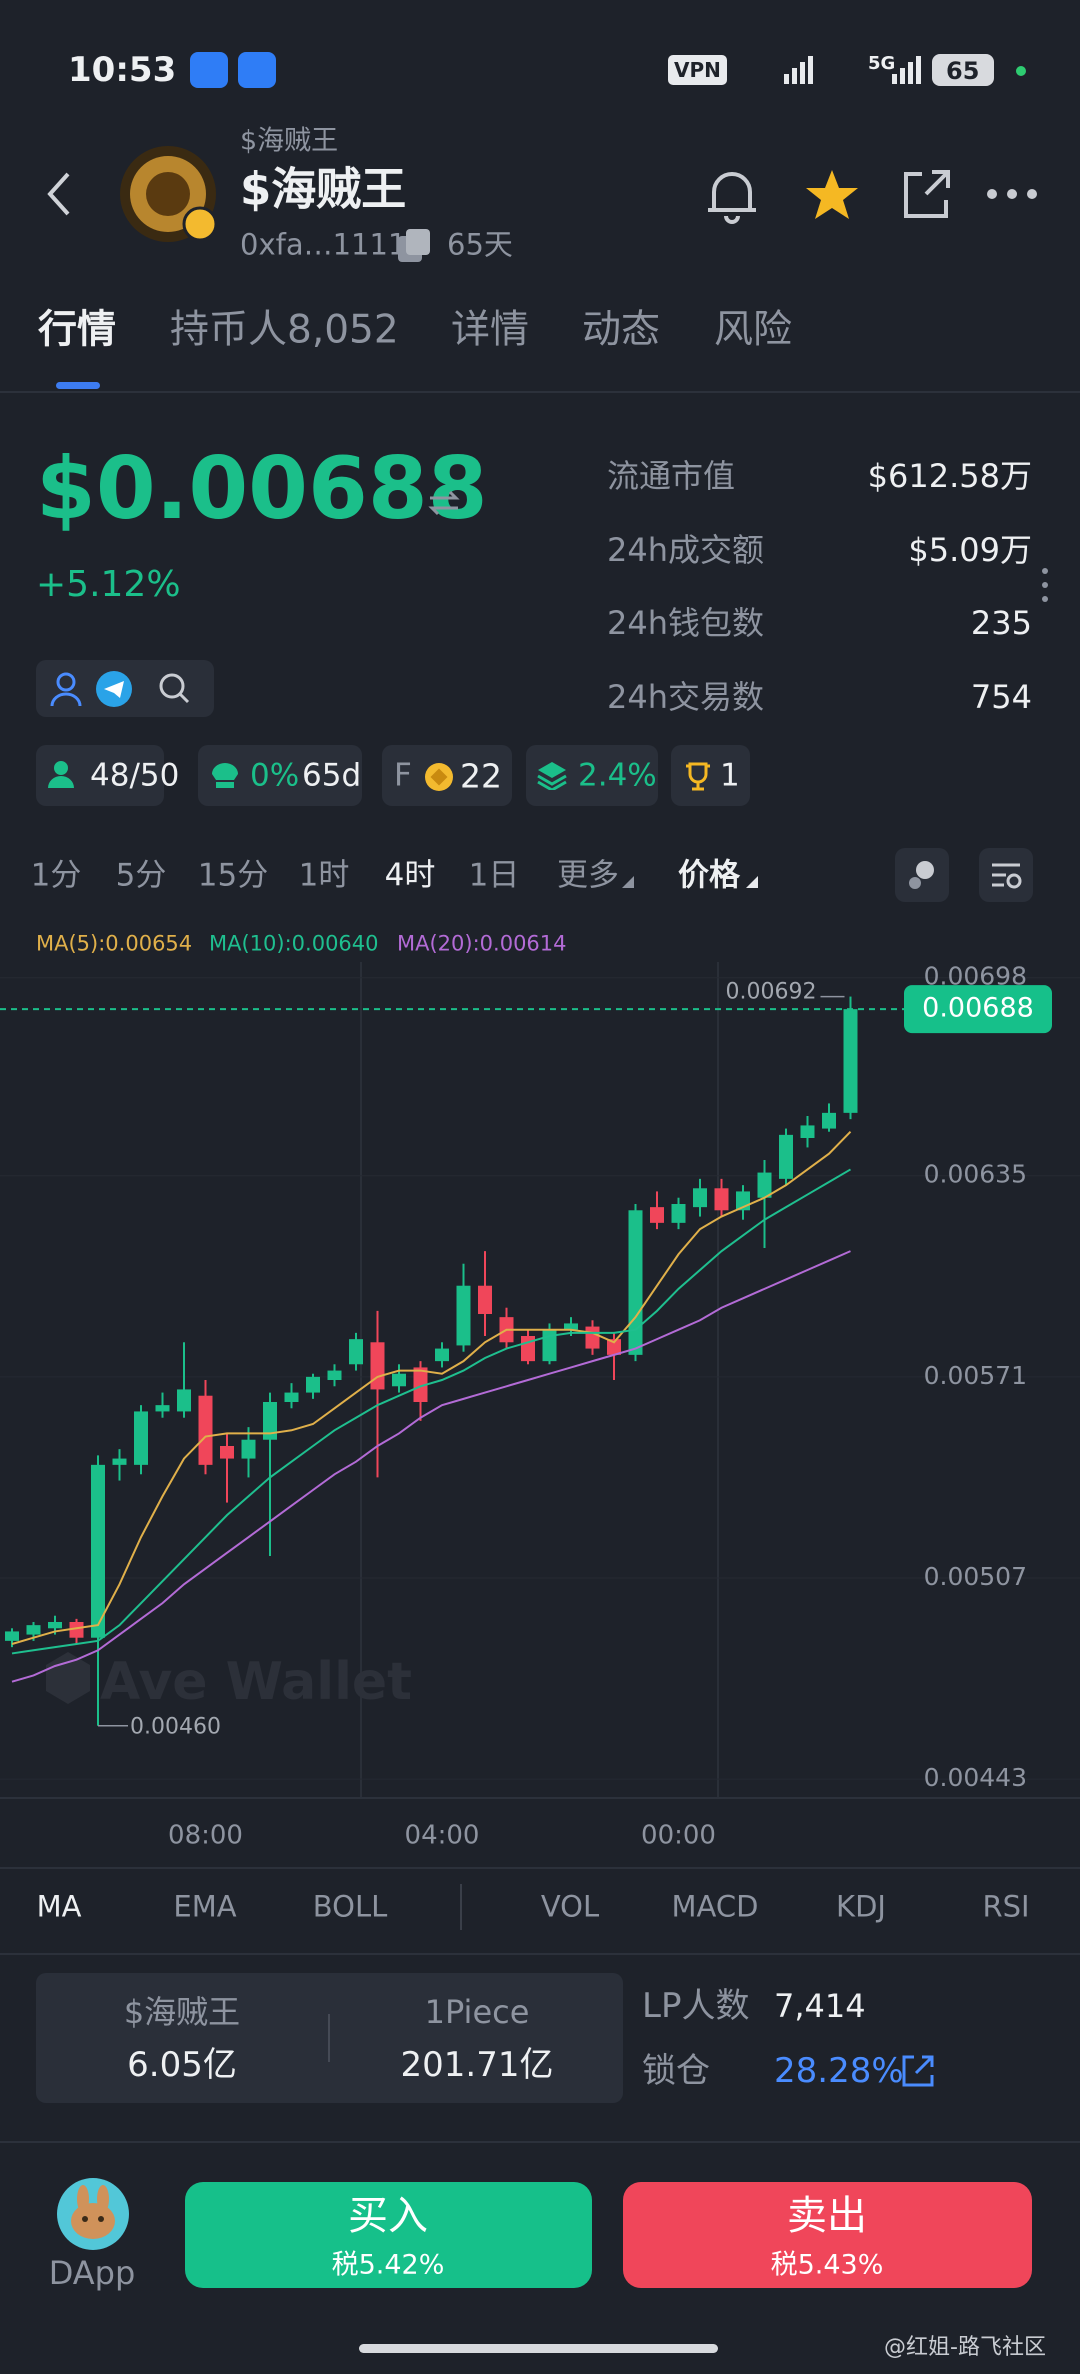  Describe the element at coordinates (709, 875) in the screenshot. I see `price-mode: 价格` at that location.